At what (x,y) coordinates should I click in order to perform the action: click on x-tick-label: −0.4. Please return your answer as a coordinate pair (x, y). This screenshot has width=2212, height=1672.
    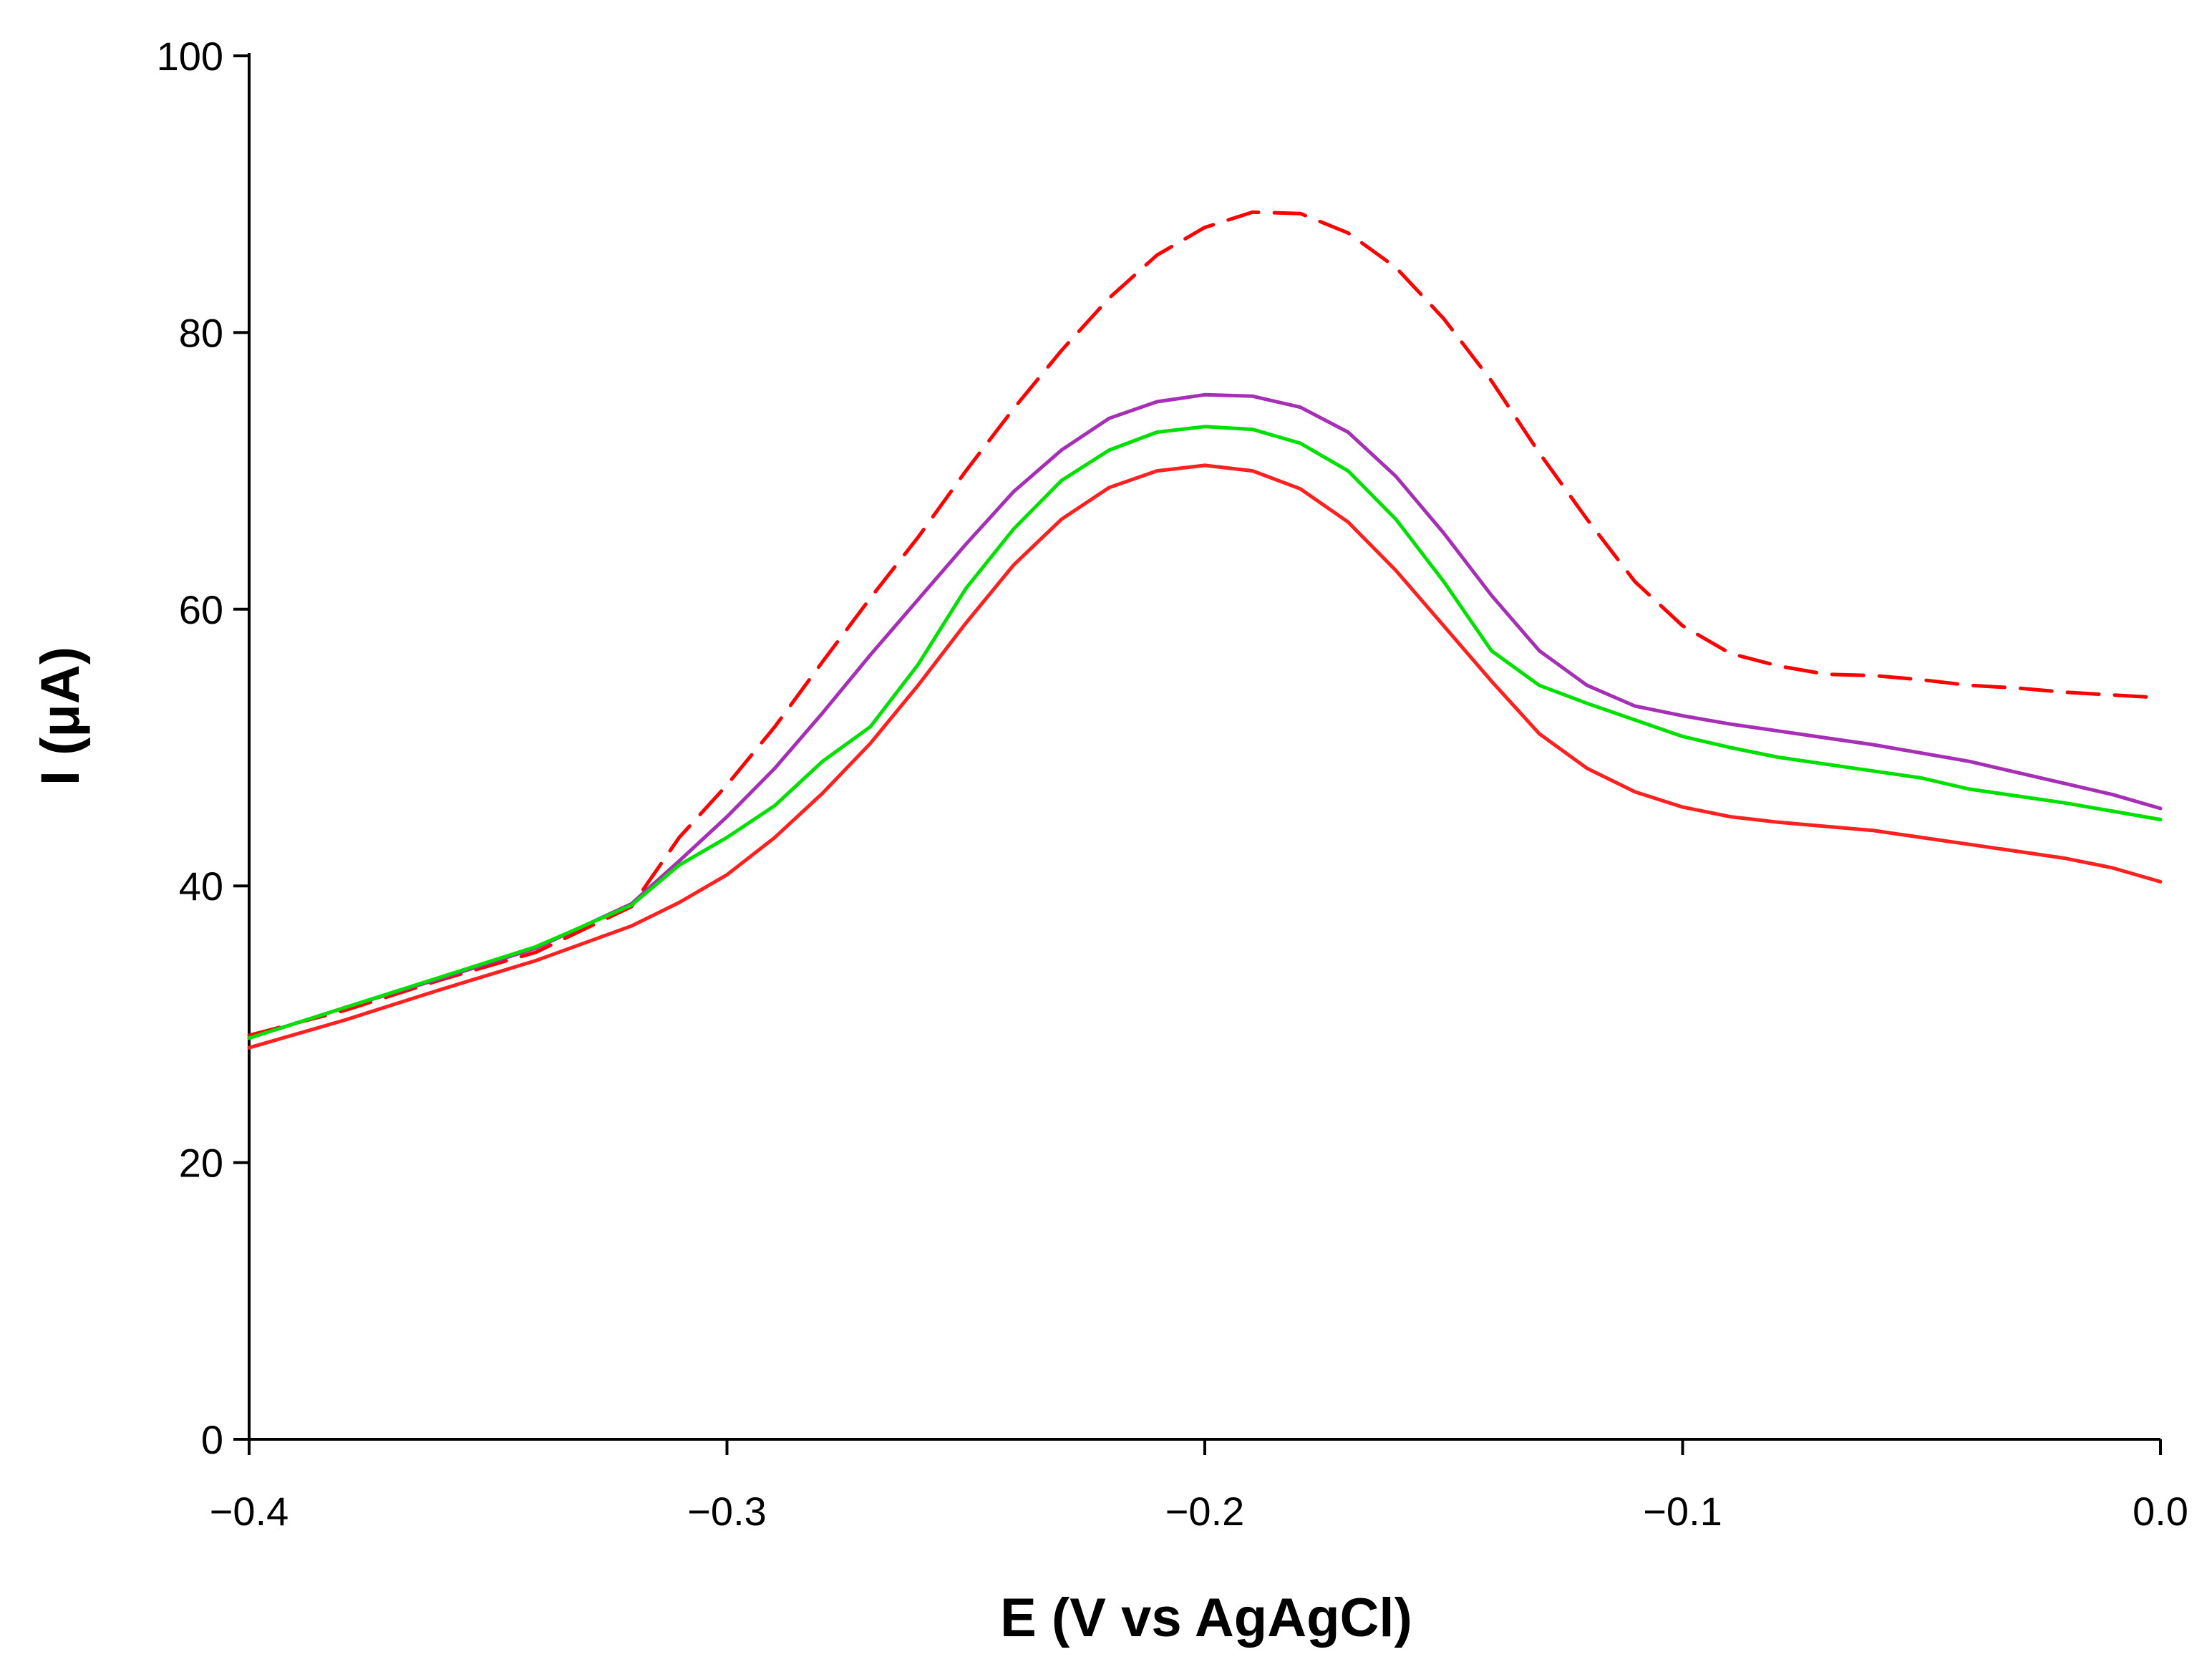
    Looking at the image, I should click on (249, 1511).